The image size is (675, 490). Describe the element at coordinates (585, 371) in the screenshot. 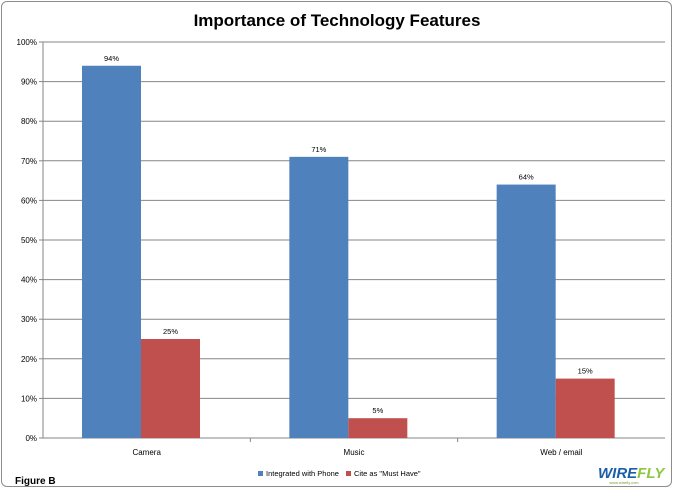

I see `data-label: 15%` at that location.